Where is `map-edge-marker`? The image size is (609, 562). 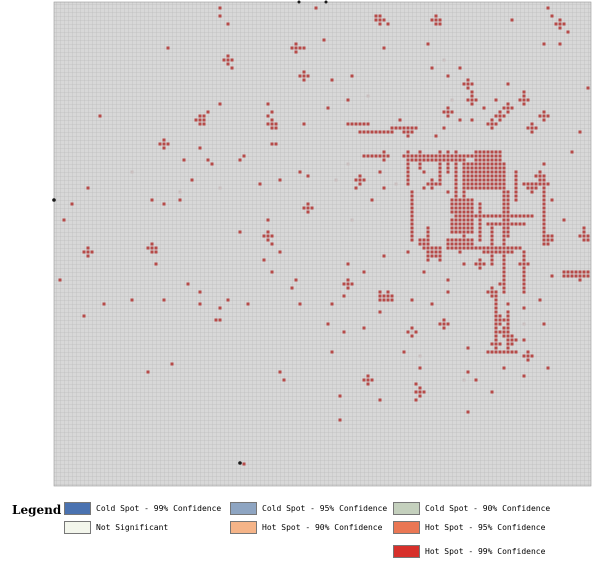
map-edge-marker is located at coordinates (240, 463).